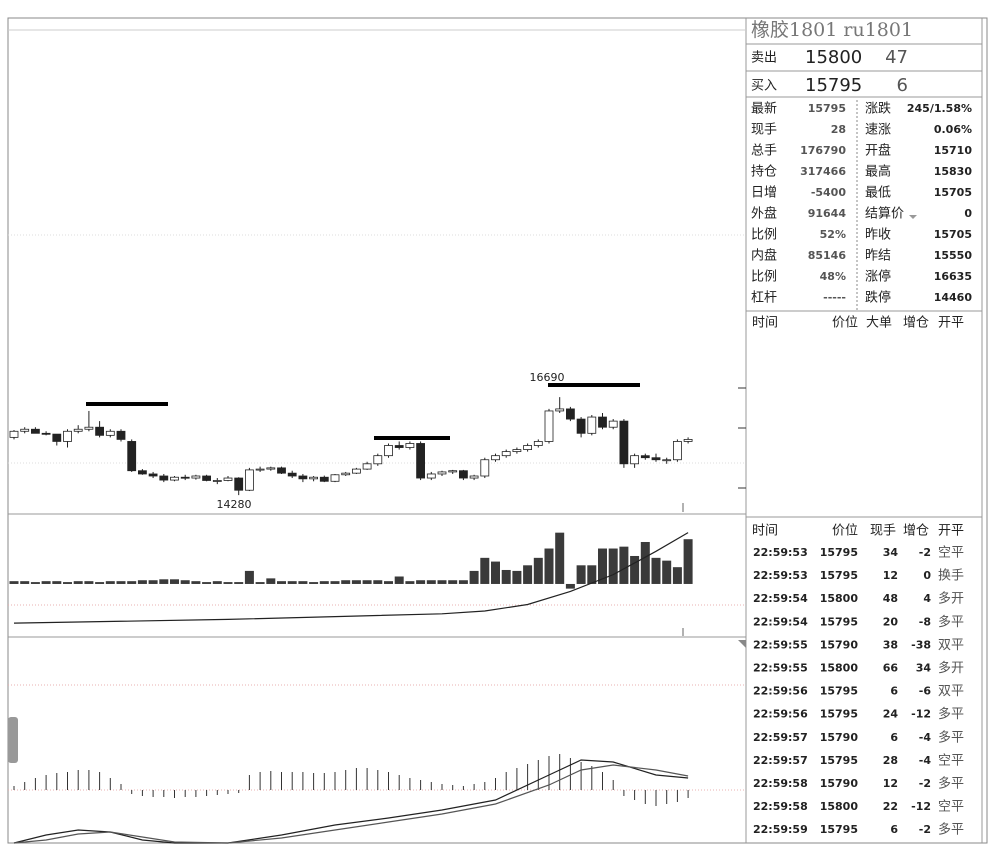 Image resolution: width=1000 pixels, height=853 pixels. What do you see at coordinates (13, 740) in the screenshot?
I see `scroll-handle` at bounding box center [13, 740].